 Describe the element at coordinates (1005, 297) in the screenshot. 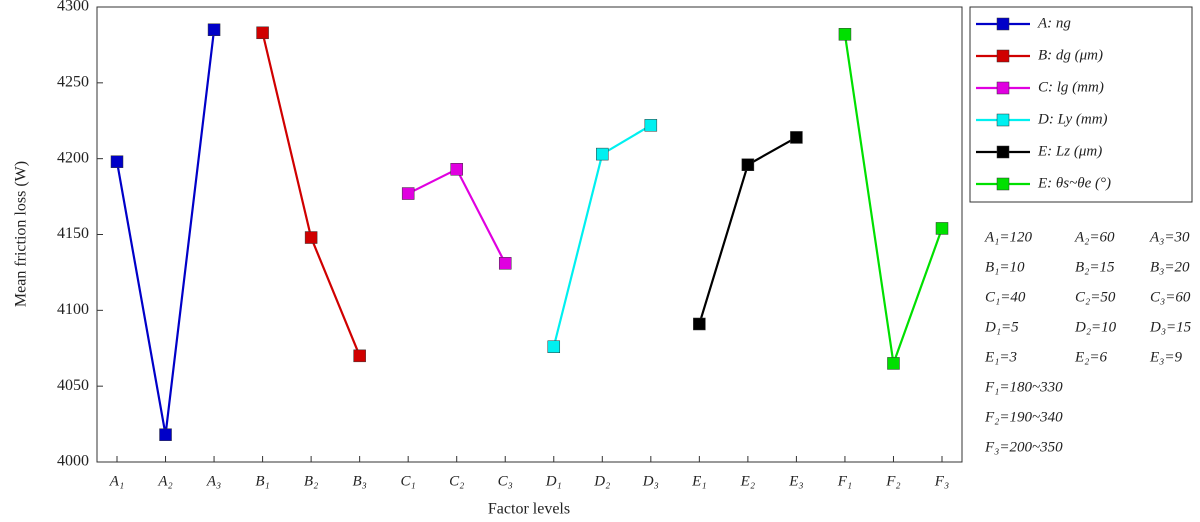

I see `note: C₁=40` at that location.